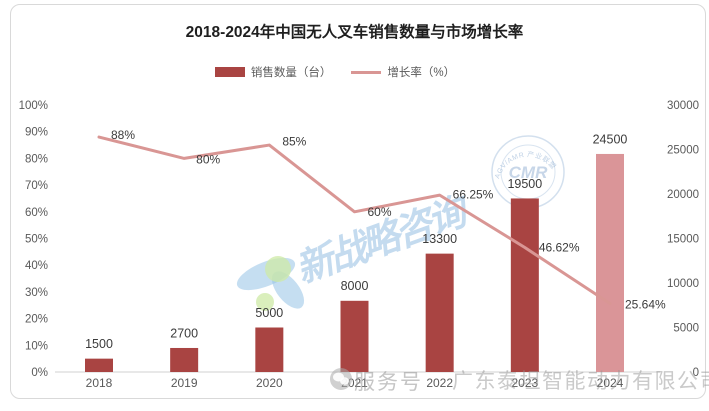  Describe the element at coordinates (686, 329) in the screenshot. I see `right-axis-tick: 5000` at that location.